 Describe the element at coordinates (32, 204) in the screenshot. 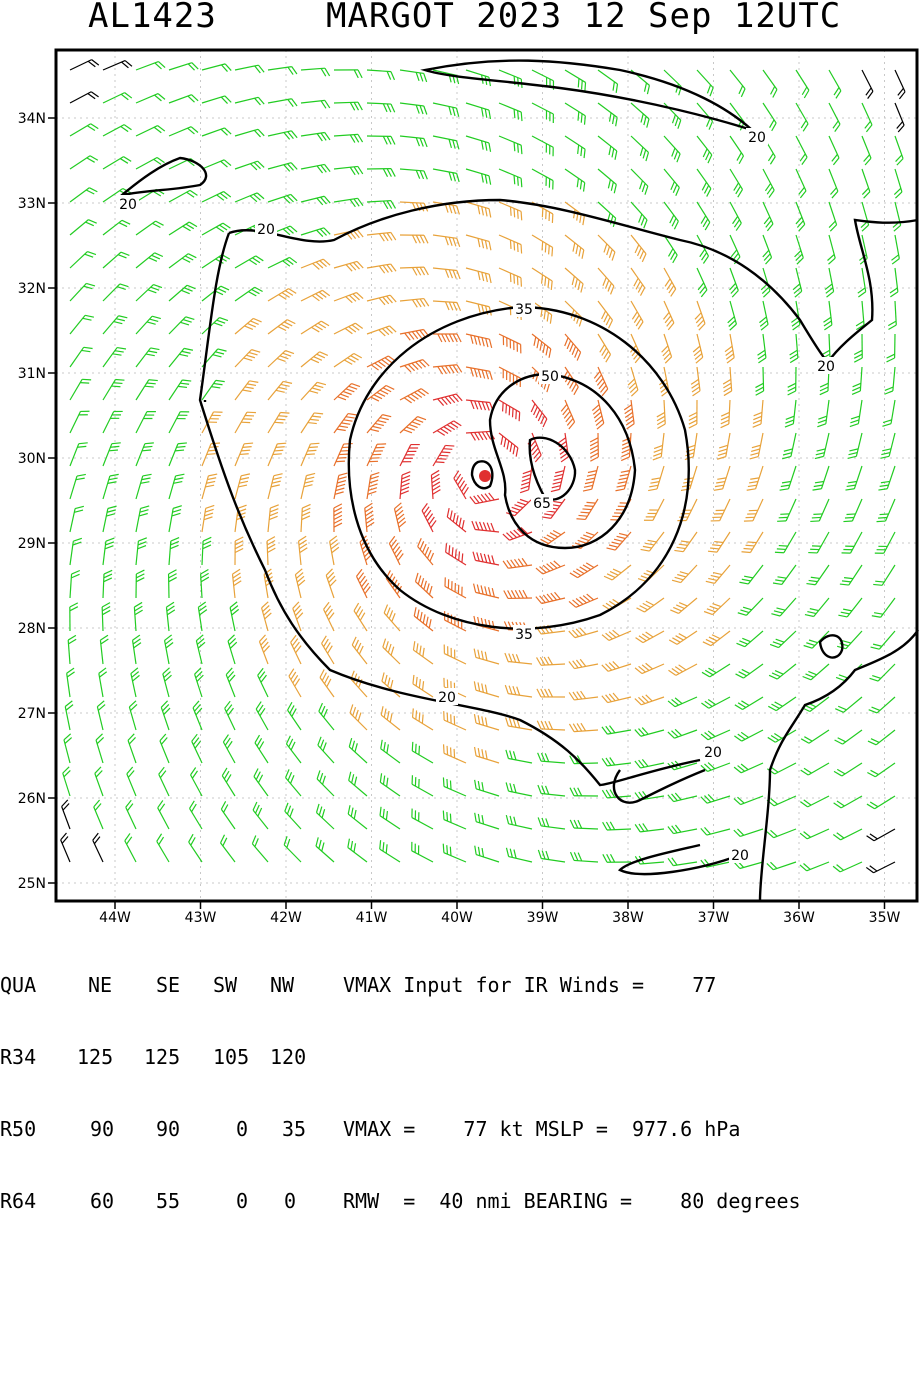

I see `lat-label: 33N` at that location.